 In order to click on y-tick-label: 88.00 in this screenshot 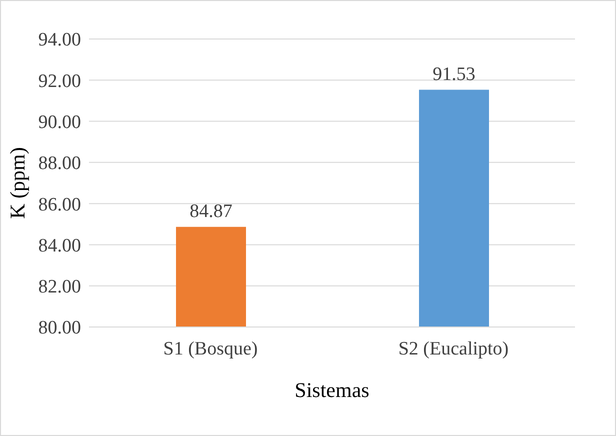, I will do `click(59, 163)`.